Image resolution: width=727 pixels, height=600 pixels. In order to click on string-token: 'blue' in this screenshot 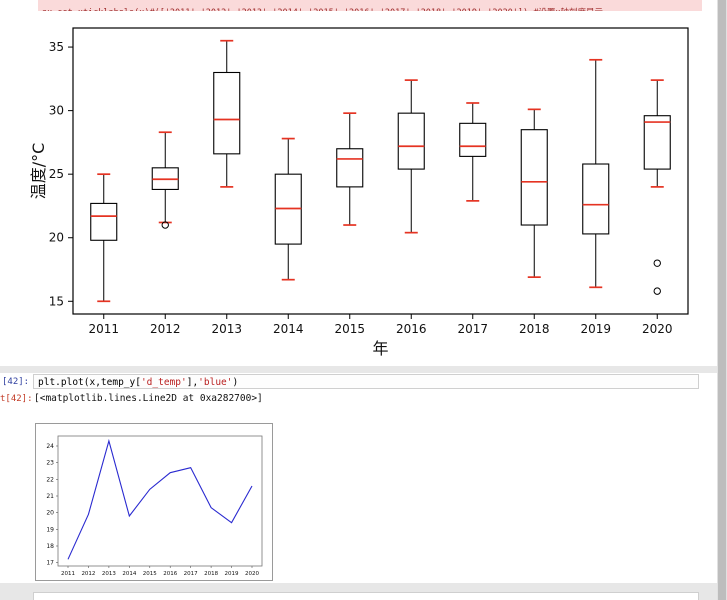, I will do `click(215, 382)`.